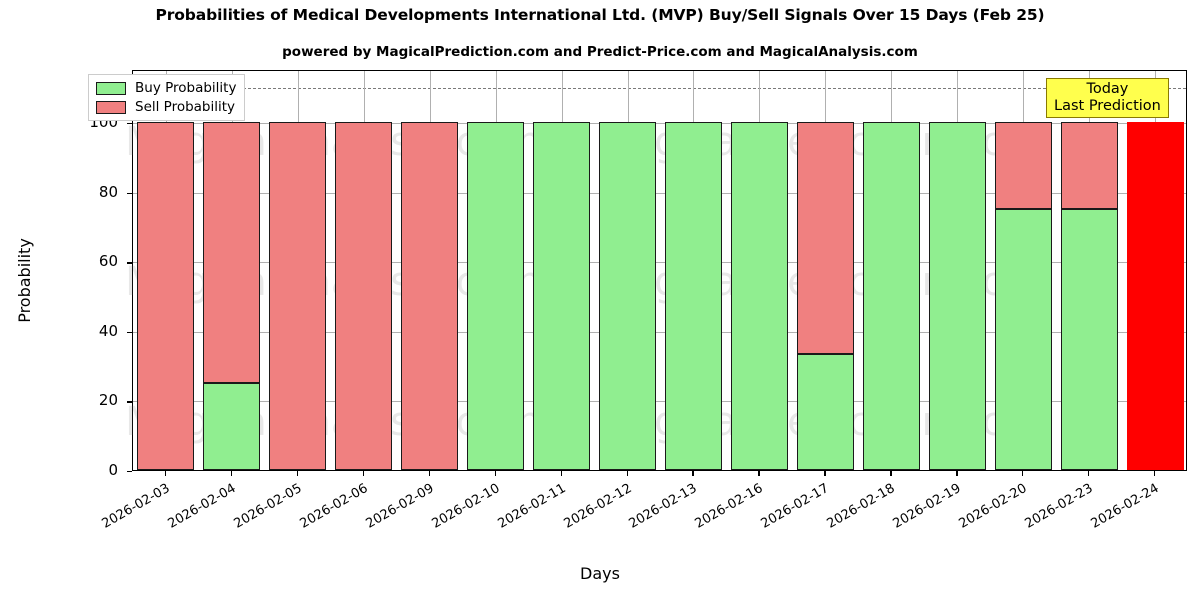 The width and height of the screenshot is (1200, 600). What do you see at coordinates (598, 506) in the screenshot?
I see `x-tick-label-2026-02-12: 2026-02-12` at bounding box center [598, 506].